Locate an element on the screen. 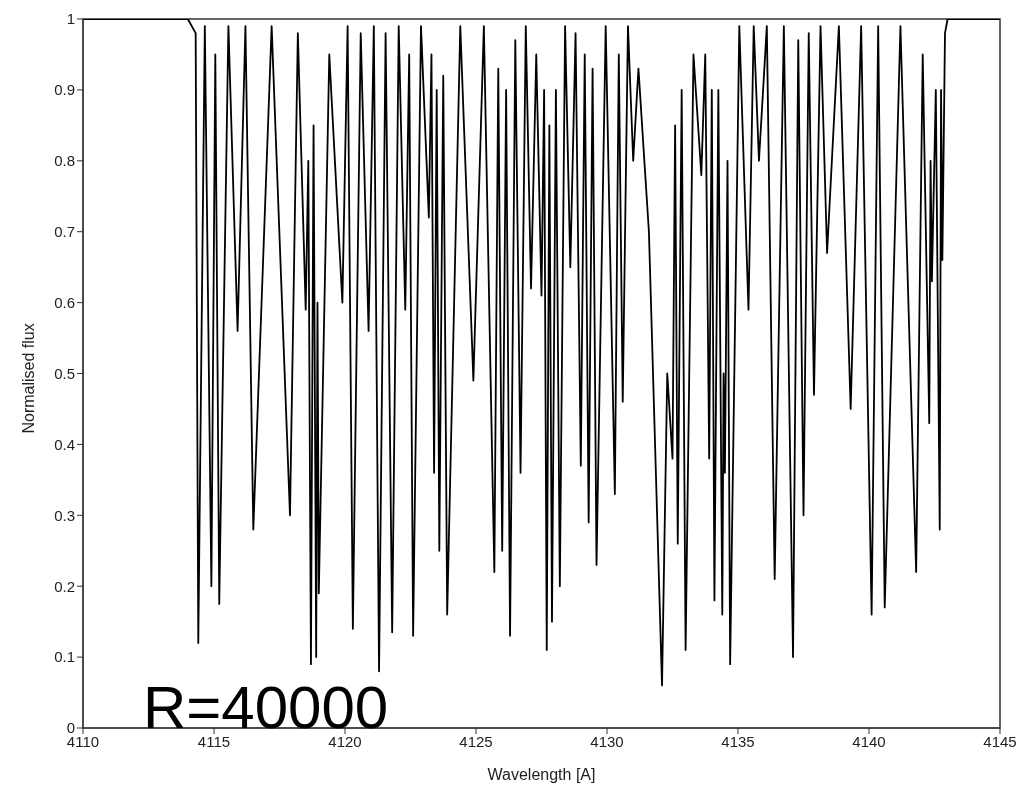 This screenshot has height=799, width=1028. x-tick-label: 4140 is located at coordinates (869, 741).